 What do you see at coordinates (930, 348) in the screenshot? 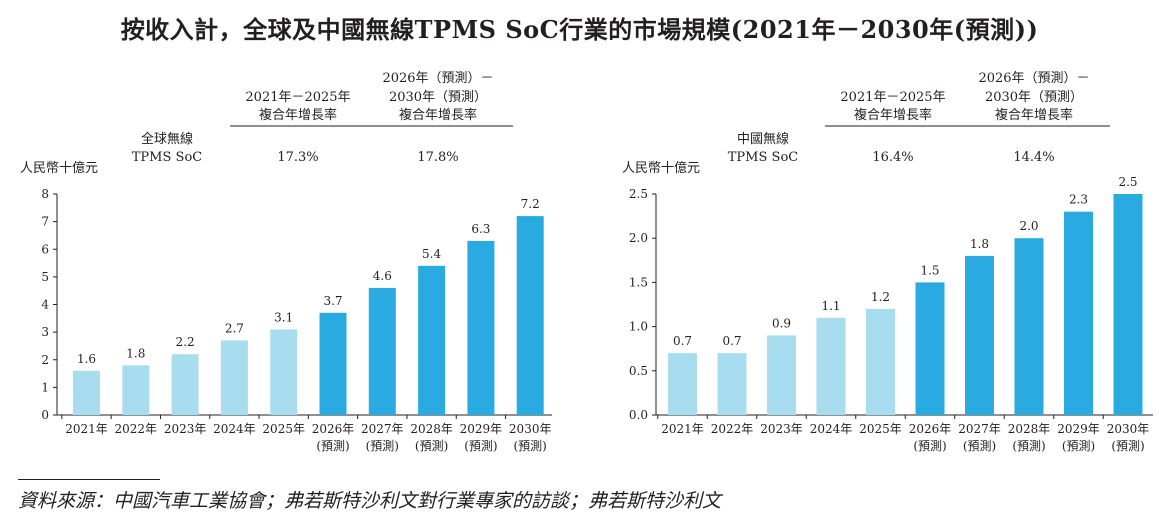
I see `bar-2026年` at bounding box center [930, 348].